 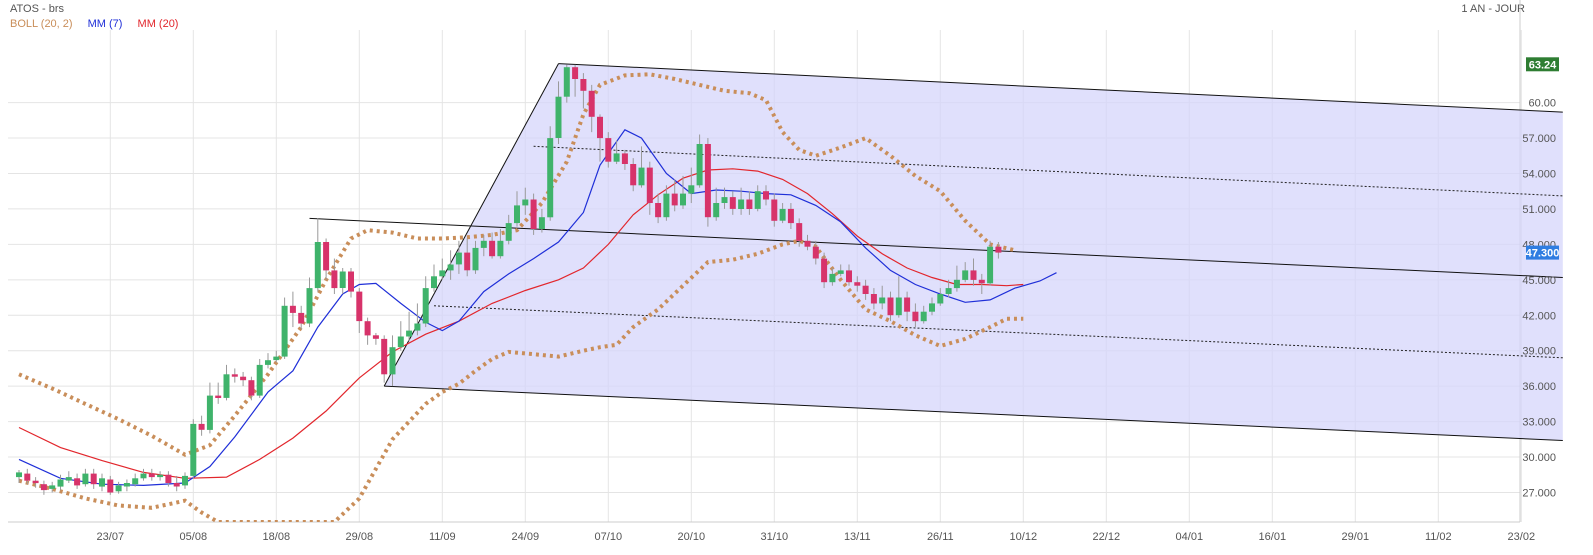 I want to click on x-tick-label: 16/01, so click(x=1273, y=537).